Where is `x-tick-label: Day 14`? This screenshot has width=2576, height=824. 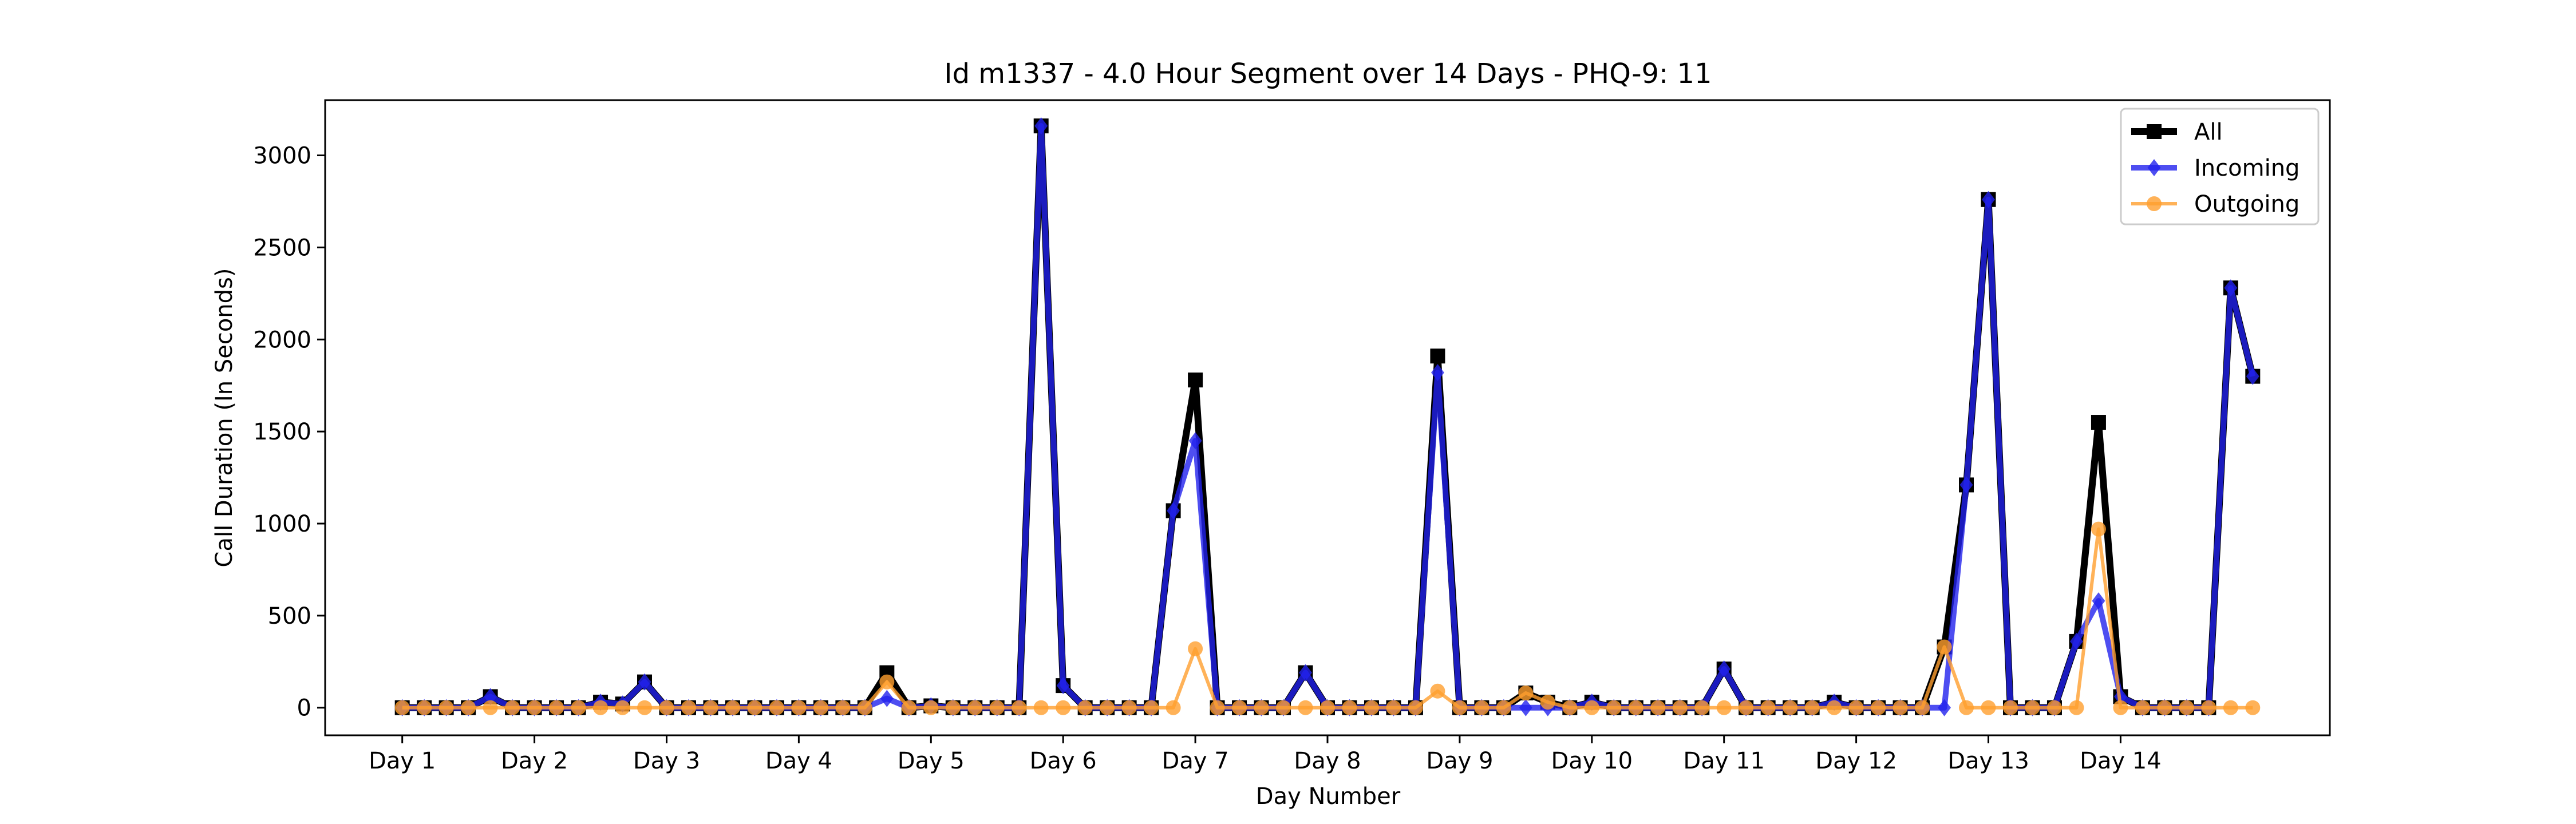
x-tick-label: Day 14 is located at coordinates (2121, 761).